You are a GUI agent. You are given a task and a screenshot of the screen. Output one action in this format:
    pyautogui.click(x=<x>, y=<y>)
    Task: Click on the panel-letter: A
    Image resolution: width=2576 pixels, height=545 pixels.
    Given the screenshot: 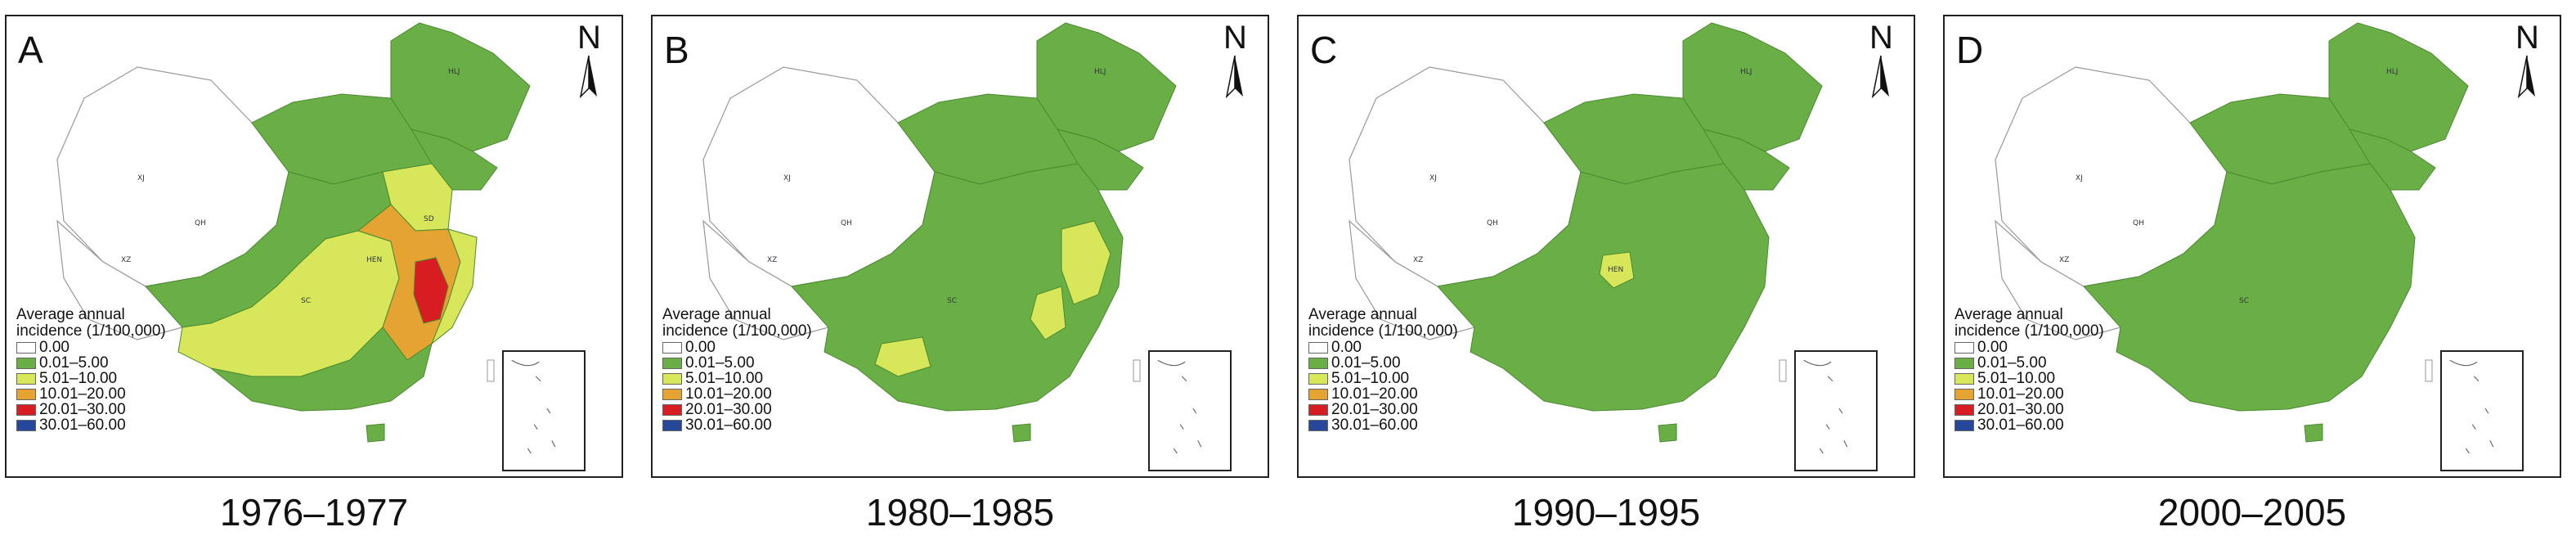 What is the action you would take?
    pyautogui.click(x=31, y=50)
    